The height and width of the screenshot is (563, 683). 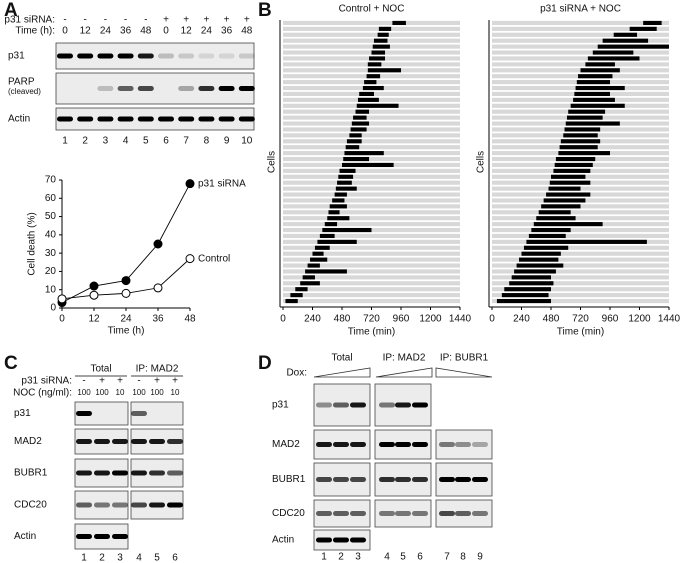 What do you see at coordinates (610, 319) in the screenshot?
I see `x-tick-label: 960` at bounding box center [610, 319].